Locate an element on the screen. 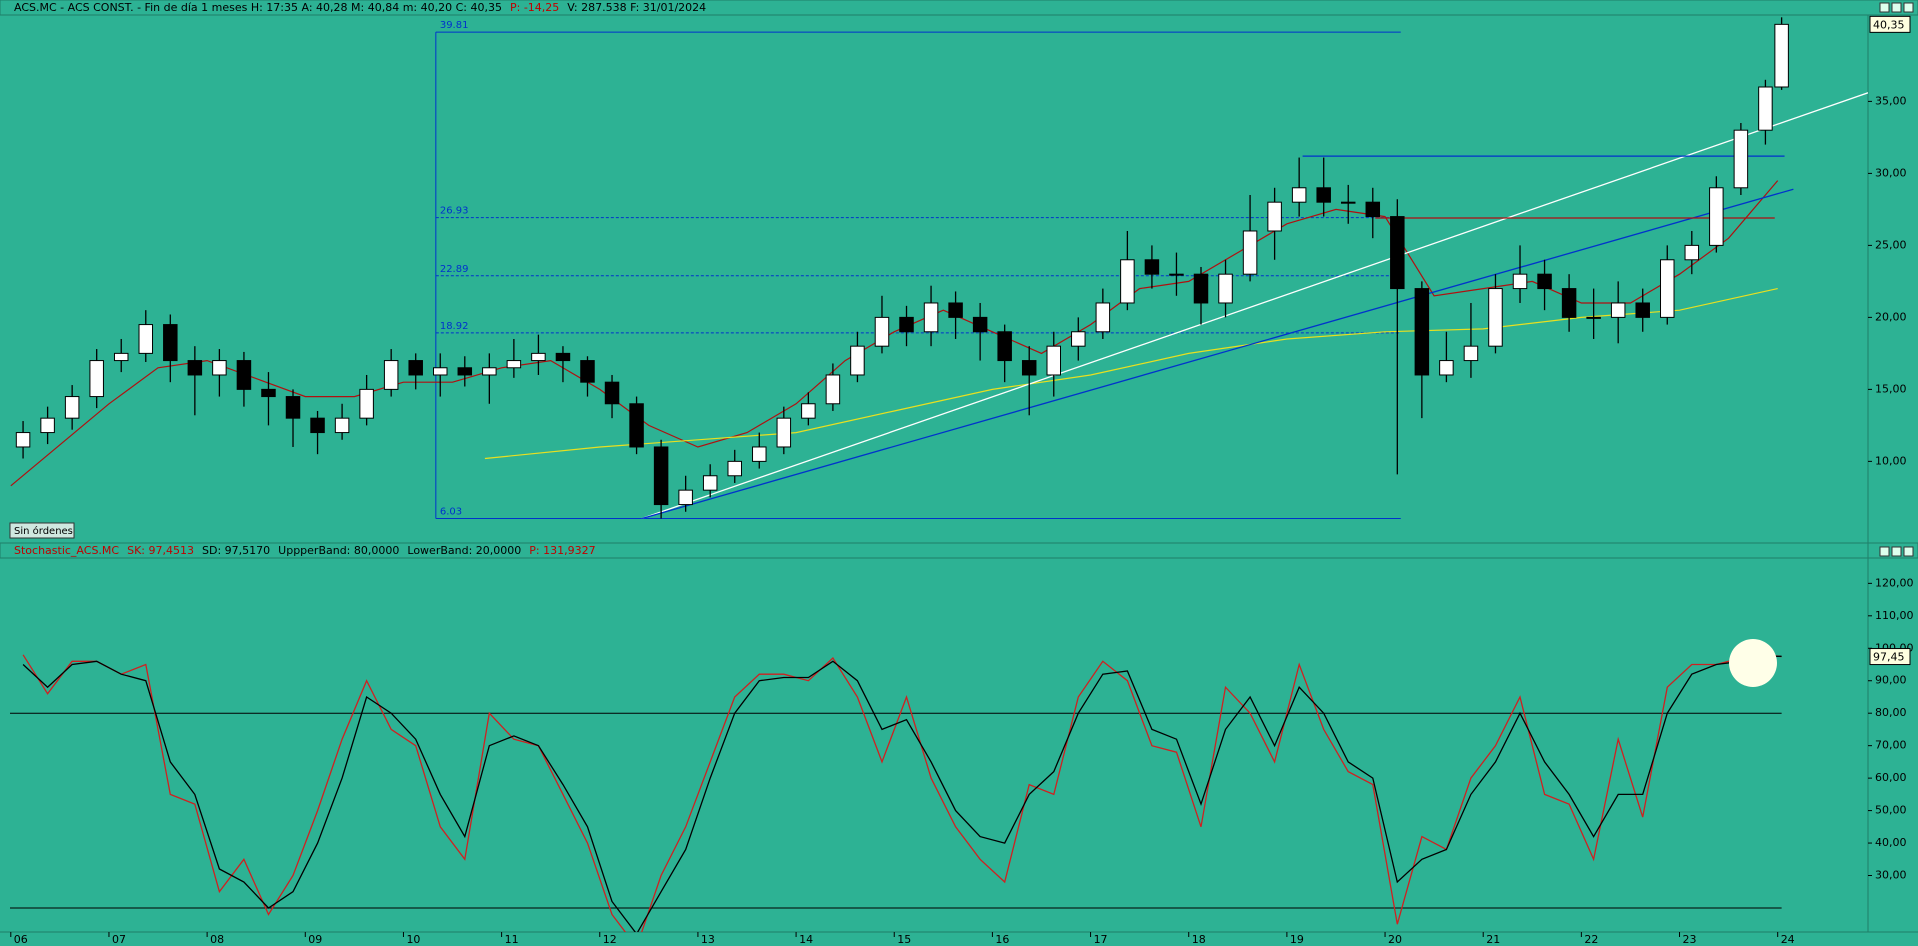  button-label: Sin órdenes is located at coordinates (43, 531).